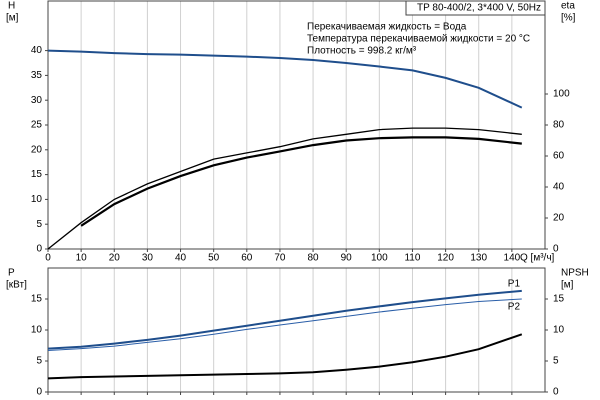 Image resolution: width=600 pixels, height=400 pixels. What do you see at coordinates (568, 18) in the screenshot?
I see `y2-axis-unit: [%]` at bounding box center [568, 18].